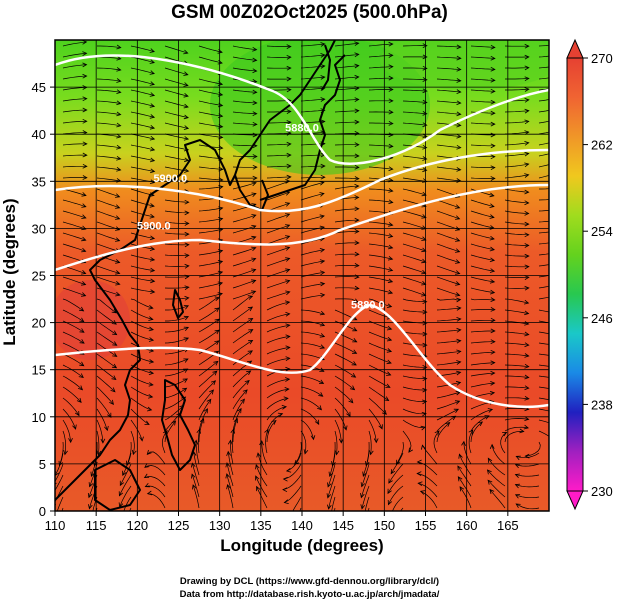 This screenshot has width=619, height=605. Describe the element at coordinates (178, 425) in the screenshot. I see `philippines-coastline` at that location.